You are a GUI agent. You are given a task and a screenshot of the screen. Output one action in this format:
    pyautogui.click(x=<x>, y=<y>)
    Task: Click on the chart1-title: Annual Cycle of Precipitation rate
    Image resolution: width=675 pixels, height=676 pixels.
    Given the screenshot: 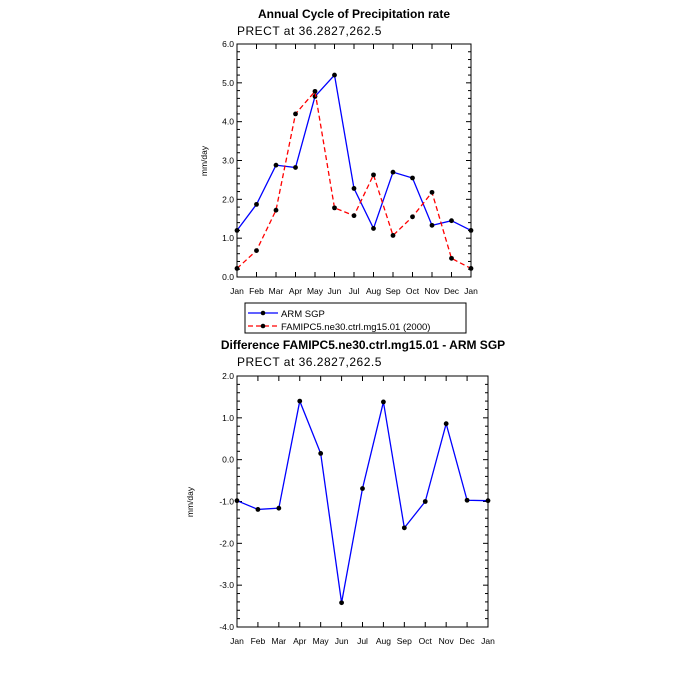 What is the action you would take?
    pyautogui.click(x=354, y=14)
    